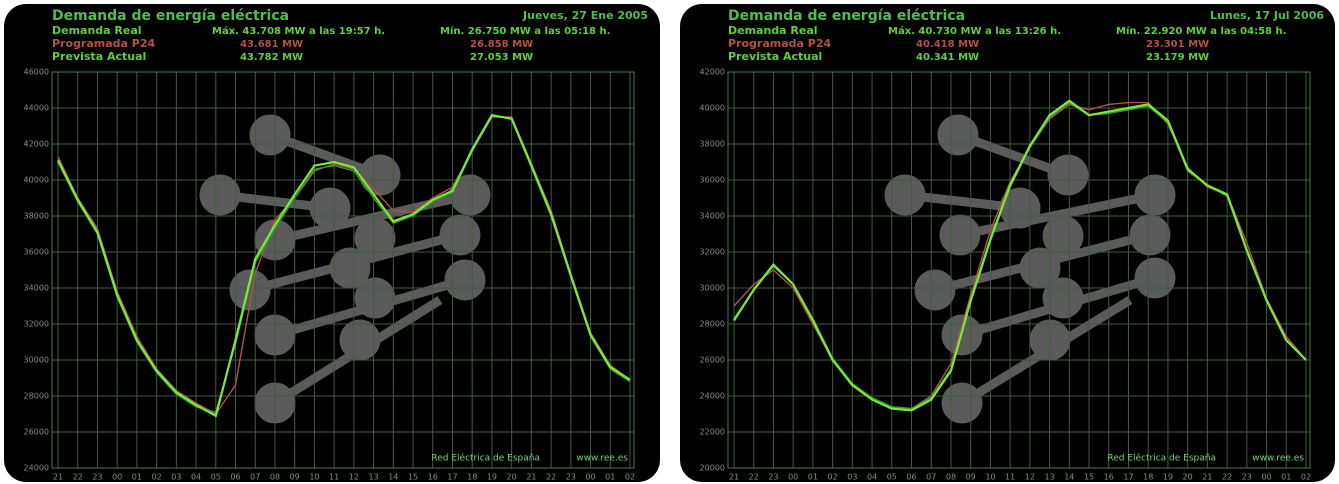  I want to click on y-tick-label: 28000, so click(36, 396).